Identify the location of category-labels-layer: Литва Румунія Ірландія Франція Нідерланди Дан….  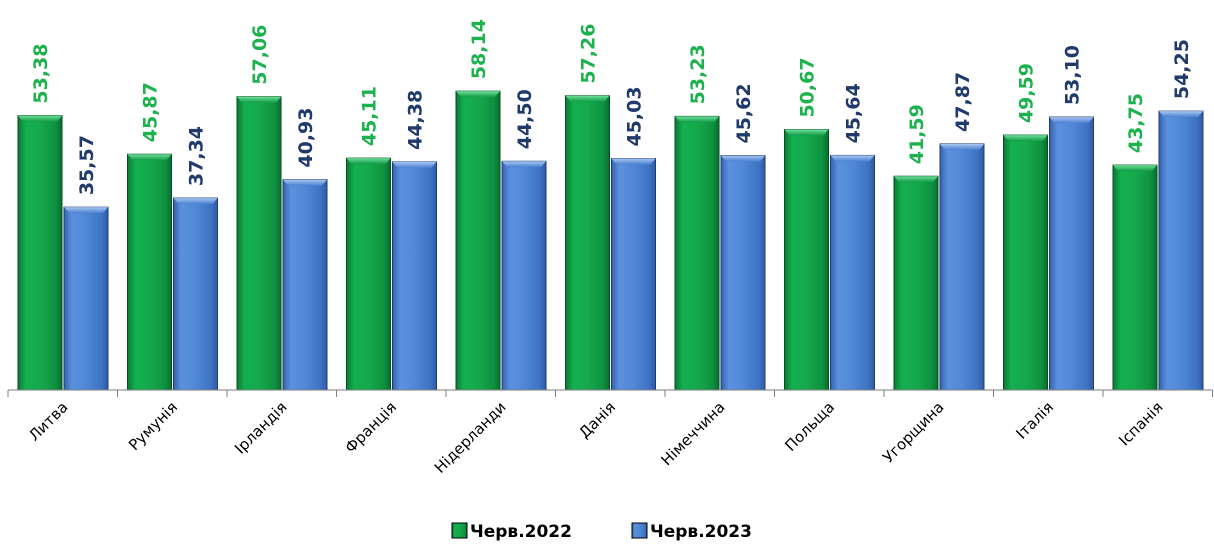
(596, 437).